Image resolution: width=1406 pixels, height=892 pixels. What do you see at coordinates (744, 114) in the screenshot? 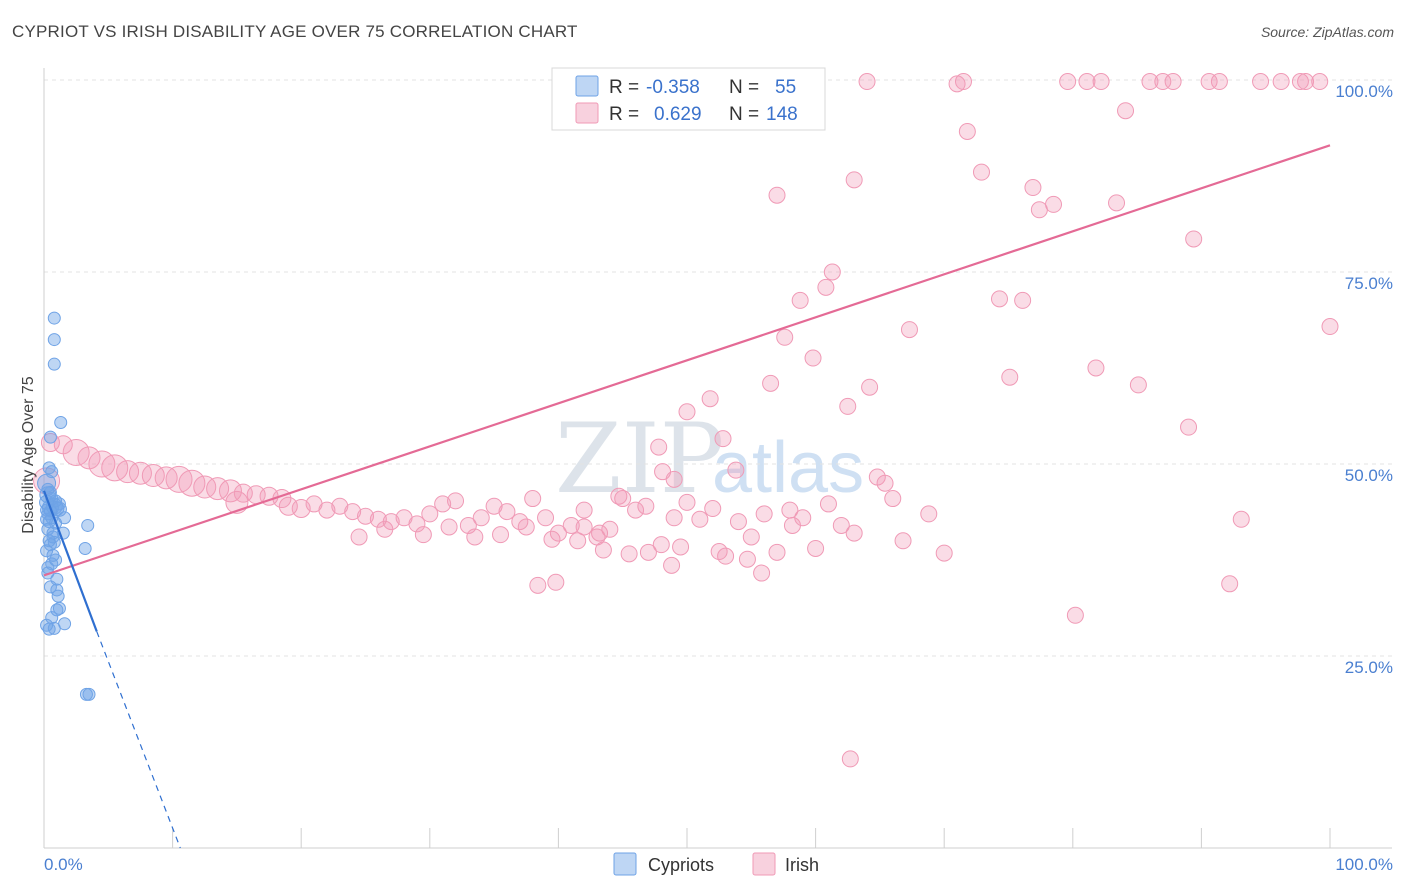
I see `legend-n-label-irish: N =` at bounding box center [744, 114].